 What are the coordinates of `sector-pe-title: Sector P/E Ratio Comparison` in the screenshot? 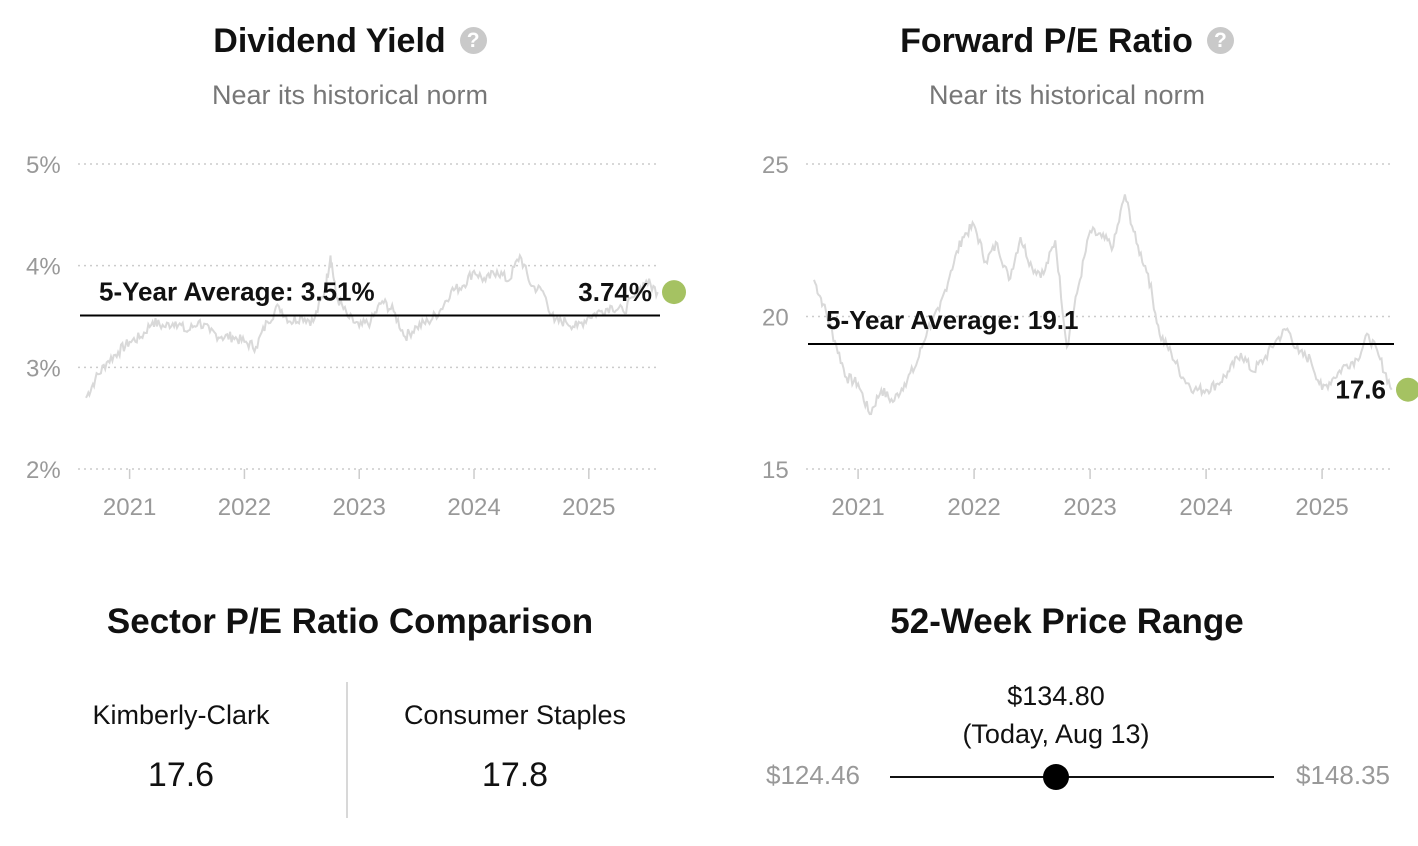 It's located at (350, 621).